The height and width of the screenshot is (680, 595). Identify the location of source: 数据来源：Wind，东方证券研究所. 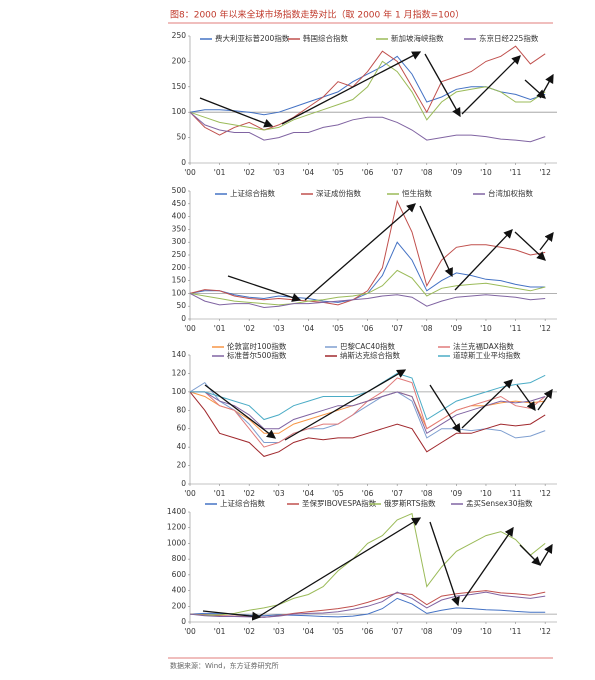
(224, 665).